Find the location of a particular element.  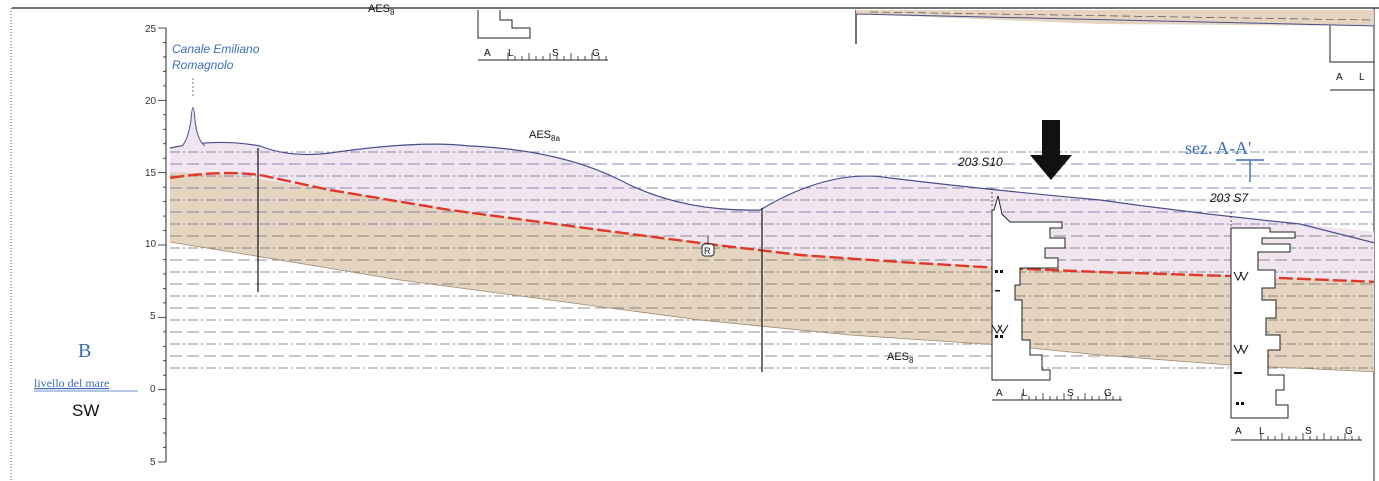

borehole-log-s7 is located at coordinates (1296, 326).